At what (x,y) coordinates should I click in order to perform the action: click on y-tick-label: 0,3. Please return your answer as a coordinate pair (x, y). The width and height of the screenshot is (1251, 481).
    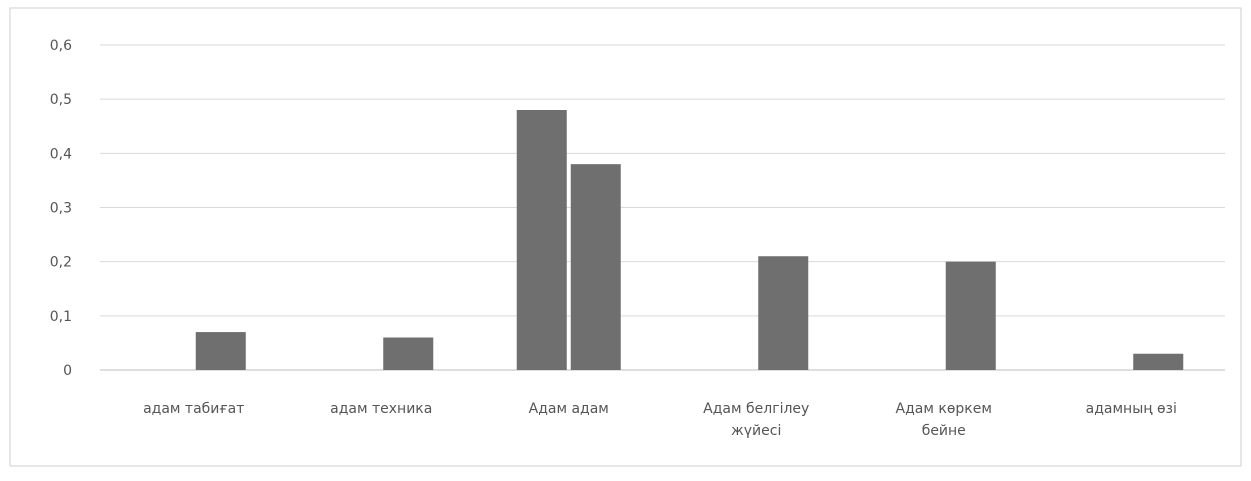
    Looking at the image, I should click on (61, 209).